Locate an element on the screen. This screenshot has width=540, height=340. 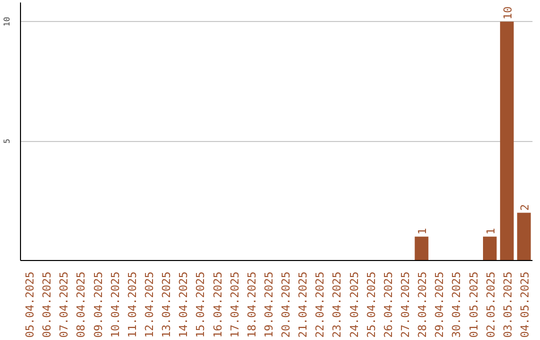
x-tick-label: 25.04.2025 is located at coordinates (371, 304).